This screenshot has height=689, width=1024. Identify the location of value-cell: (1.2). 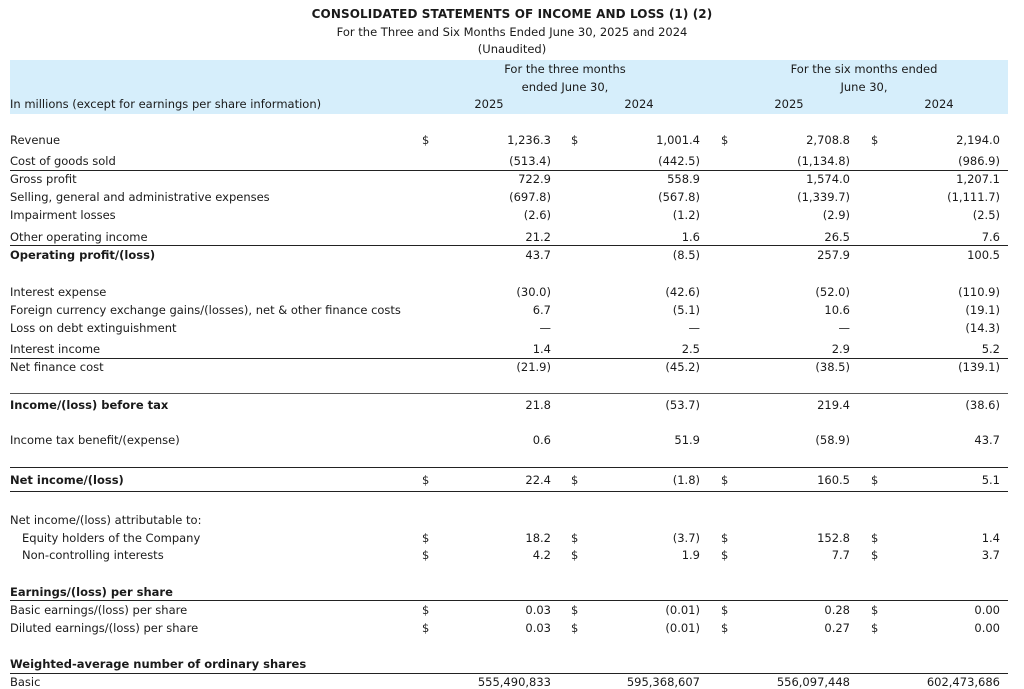
(686, 215).